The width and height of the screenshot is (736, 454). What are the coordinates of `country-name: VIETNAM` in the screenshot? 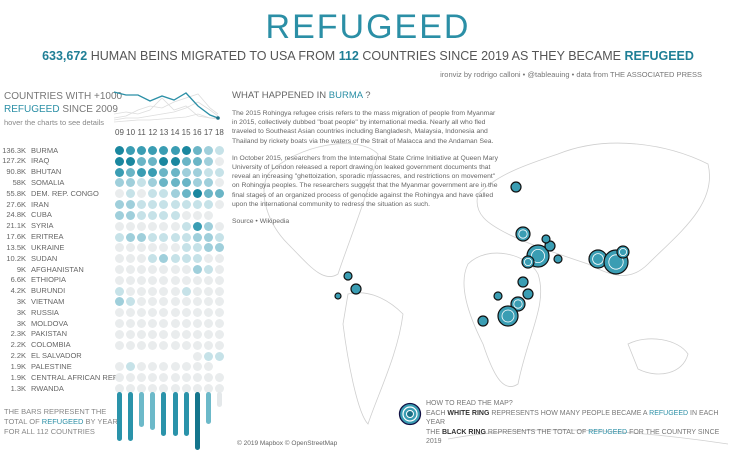 It's located at (48, 301).